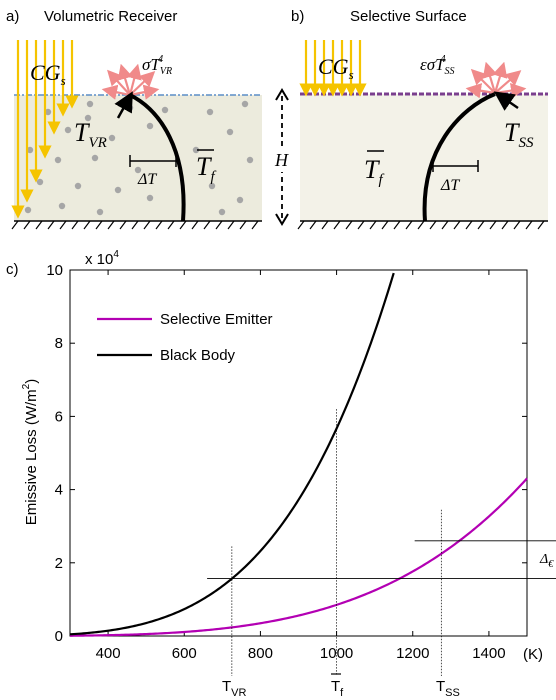 Image resolution: width=556 pixels, height=700 pixels. I want to click on panel-a-letter: a), so click(12, 16).